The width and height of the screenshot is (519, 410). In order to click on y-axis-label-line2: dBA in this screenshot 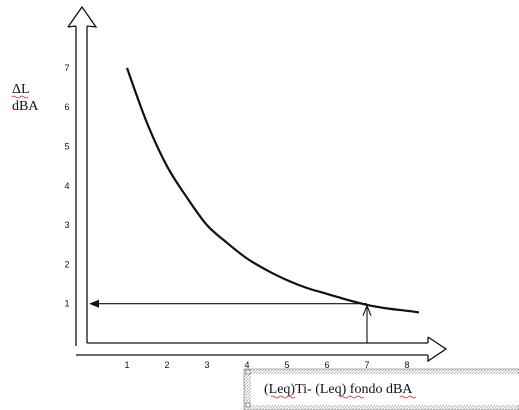, I will do `click(25, 106)`.